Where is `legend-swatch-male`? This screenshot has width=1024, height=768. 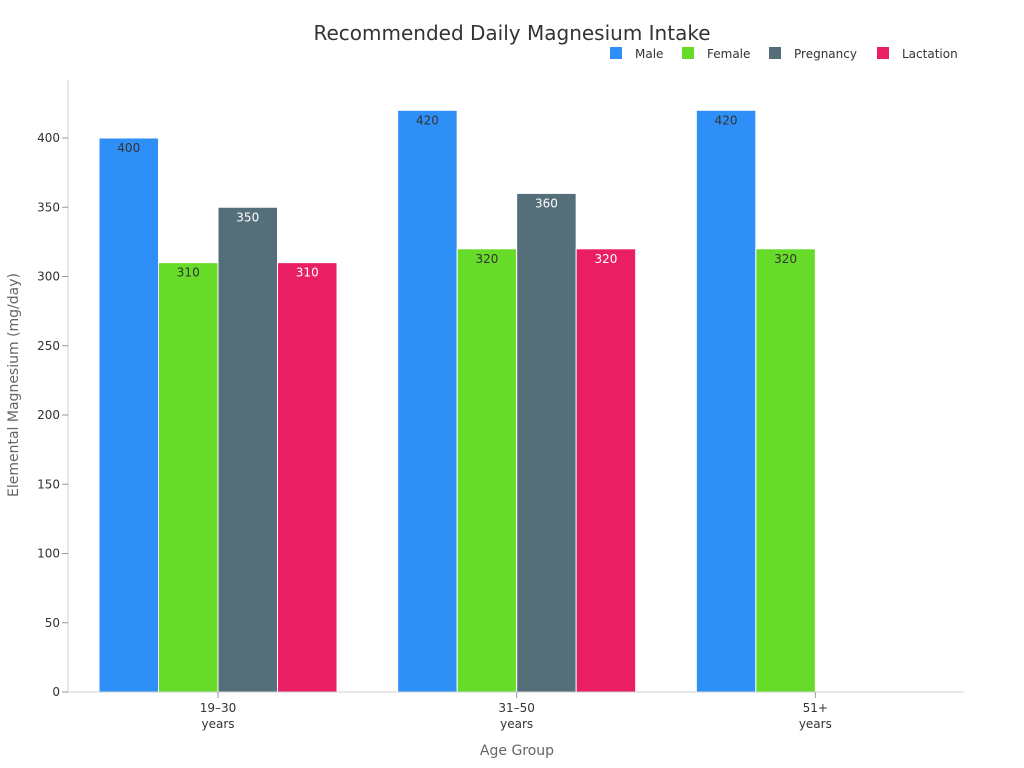 legend-swatch-male is located at coordinates (616, 53).